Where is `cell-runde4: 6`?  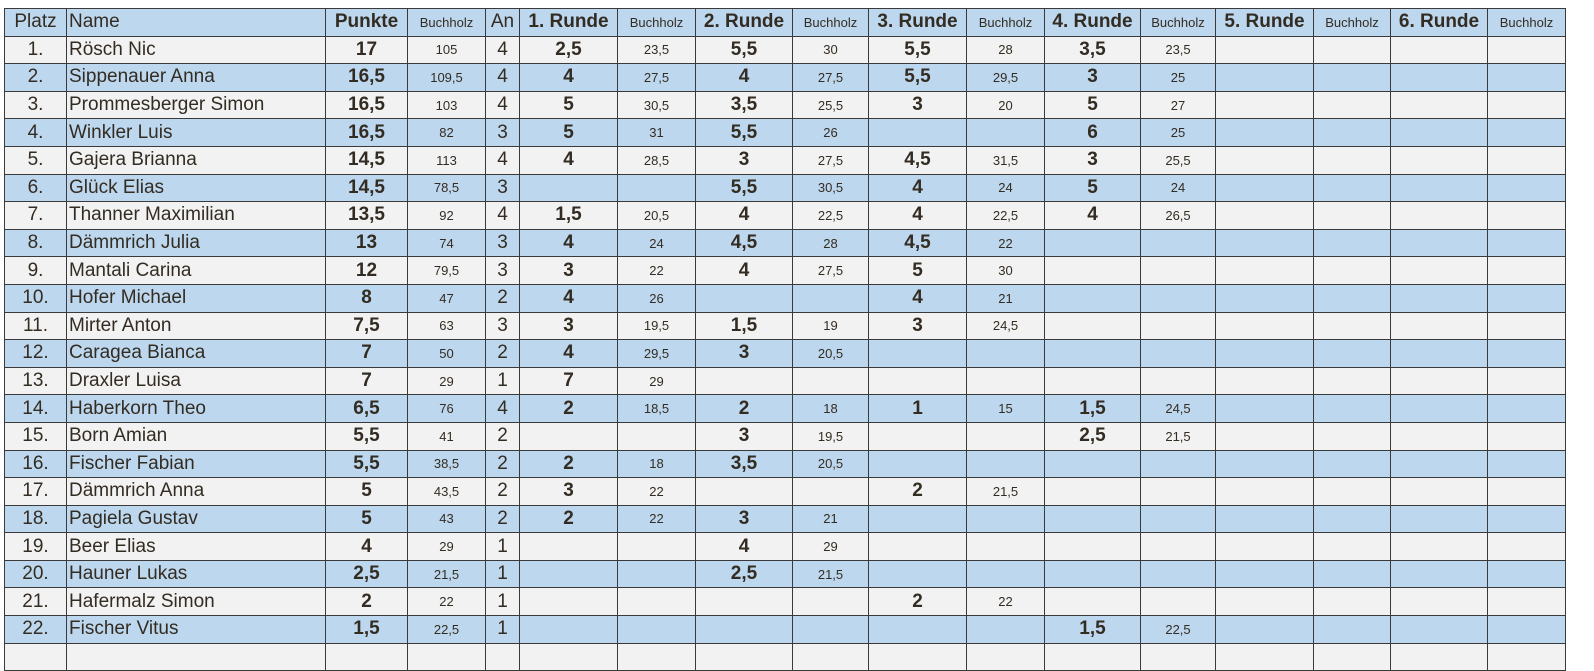
cell-runde4: 6 is located at coordinates (1092, 132).